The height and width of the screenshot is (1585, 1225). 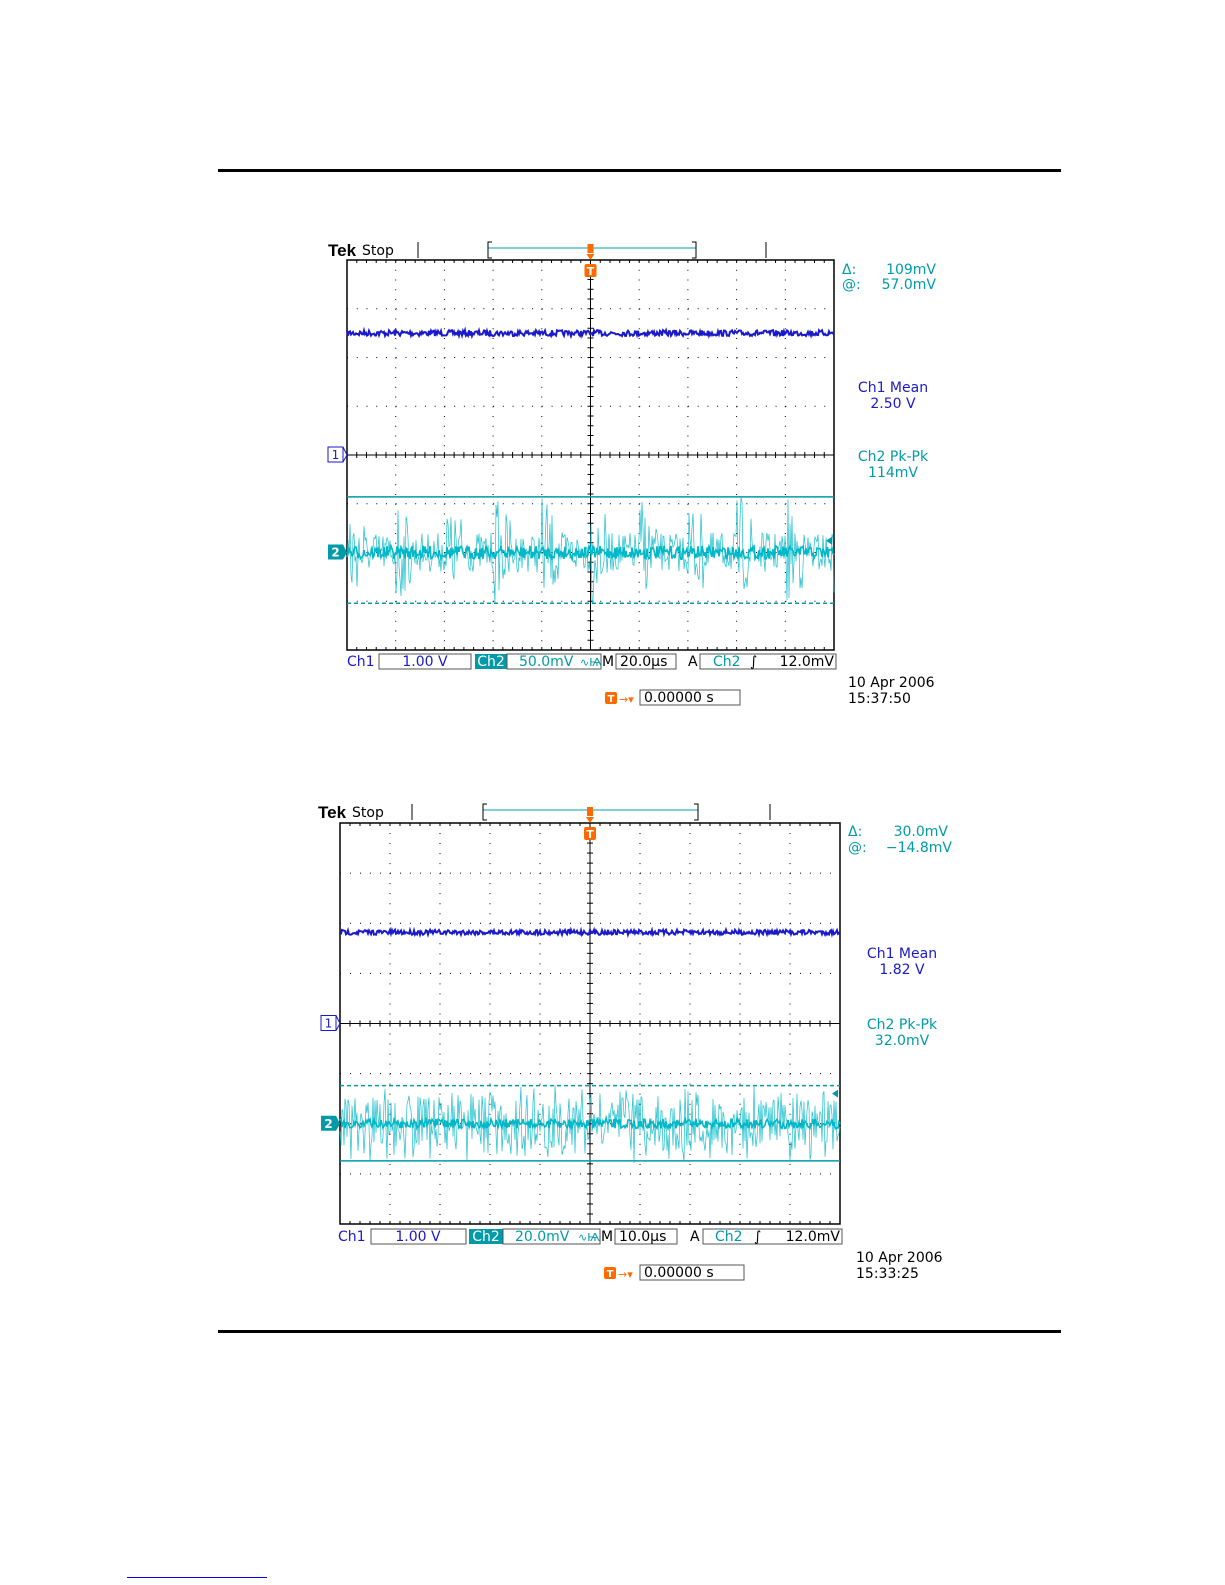 I want to click on ch2-pkpk-value: 114mV, so click(x=893, y=473).